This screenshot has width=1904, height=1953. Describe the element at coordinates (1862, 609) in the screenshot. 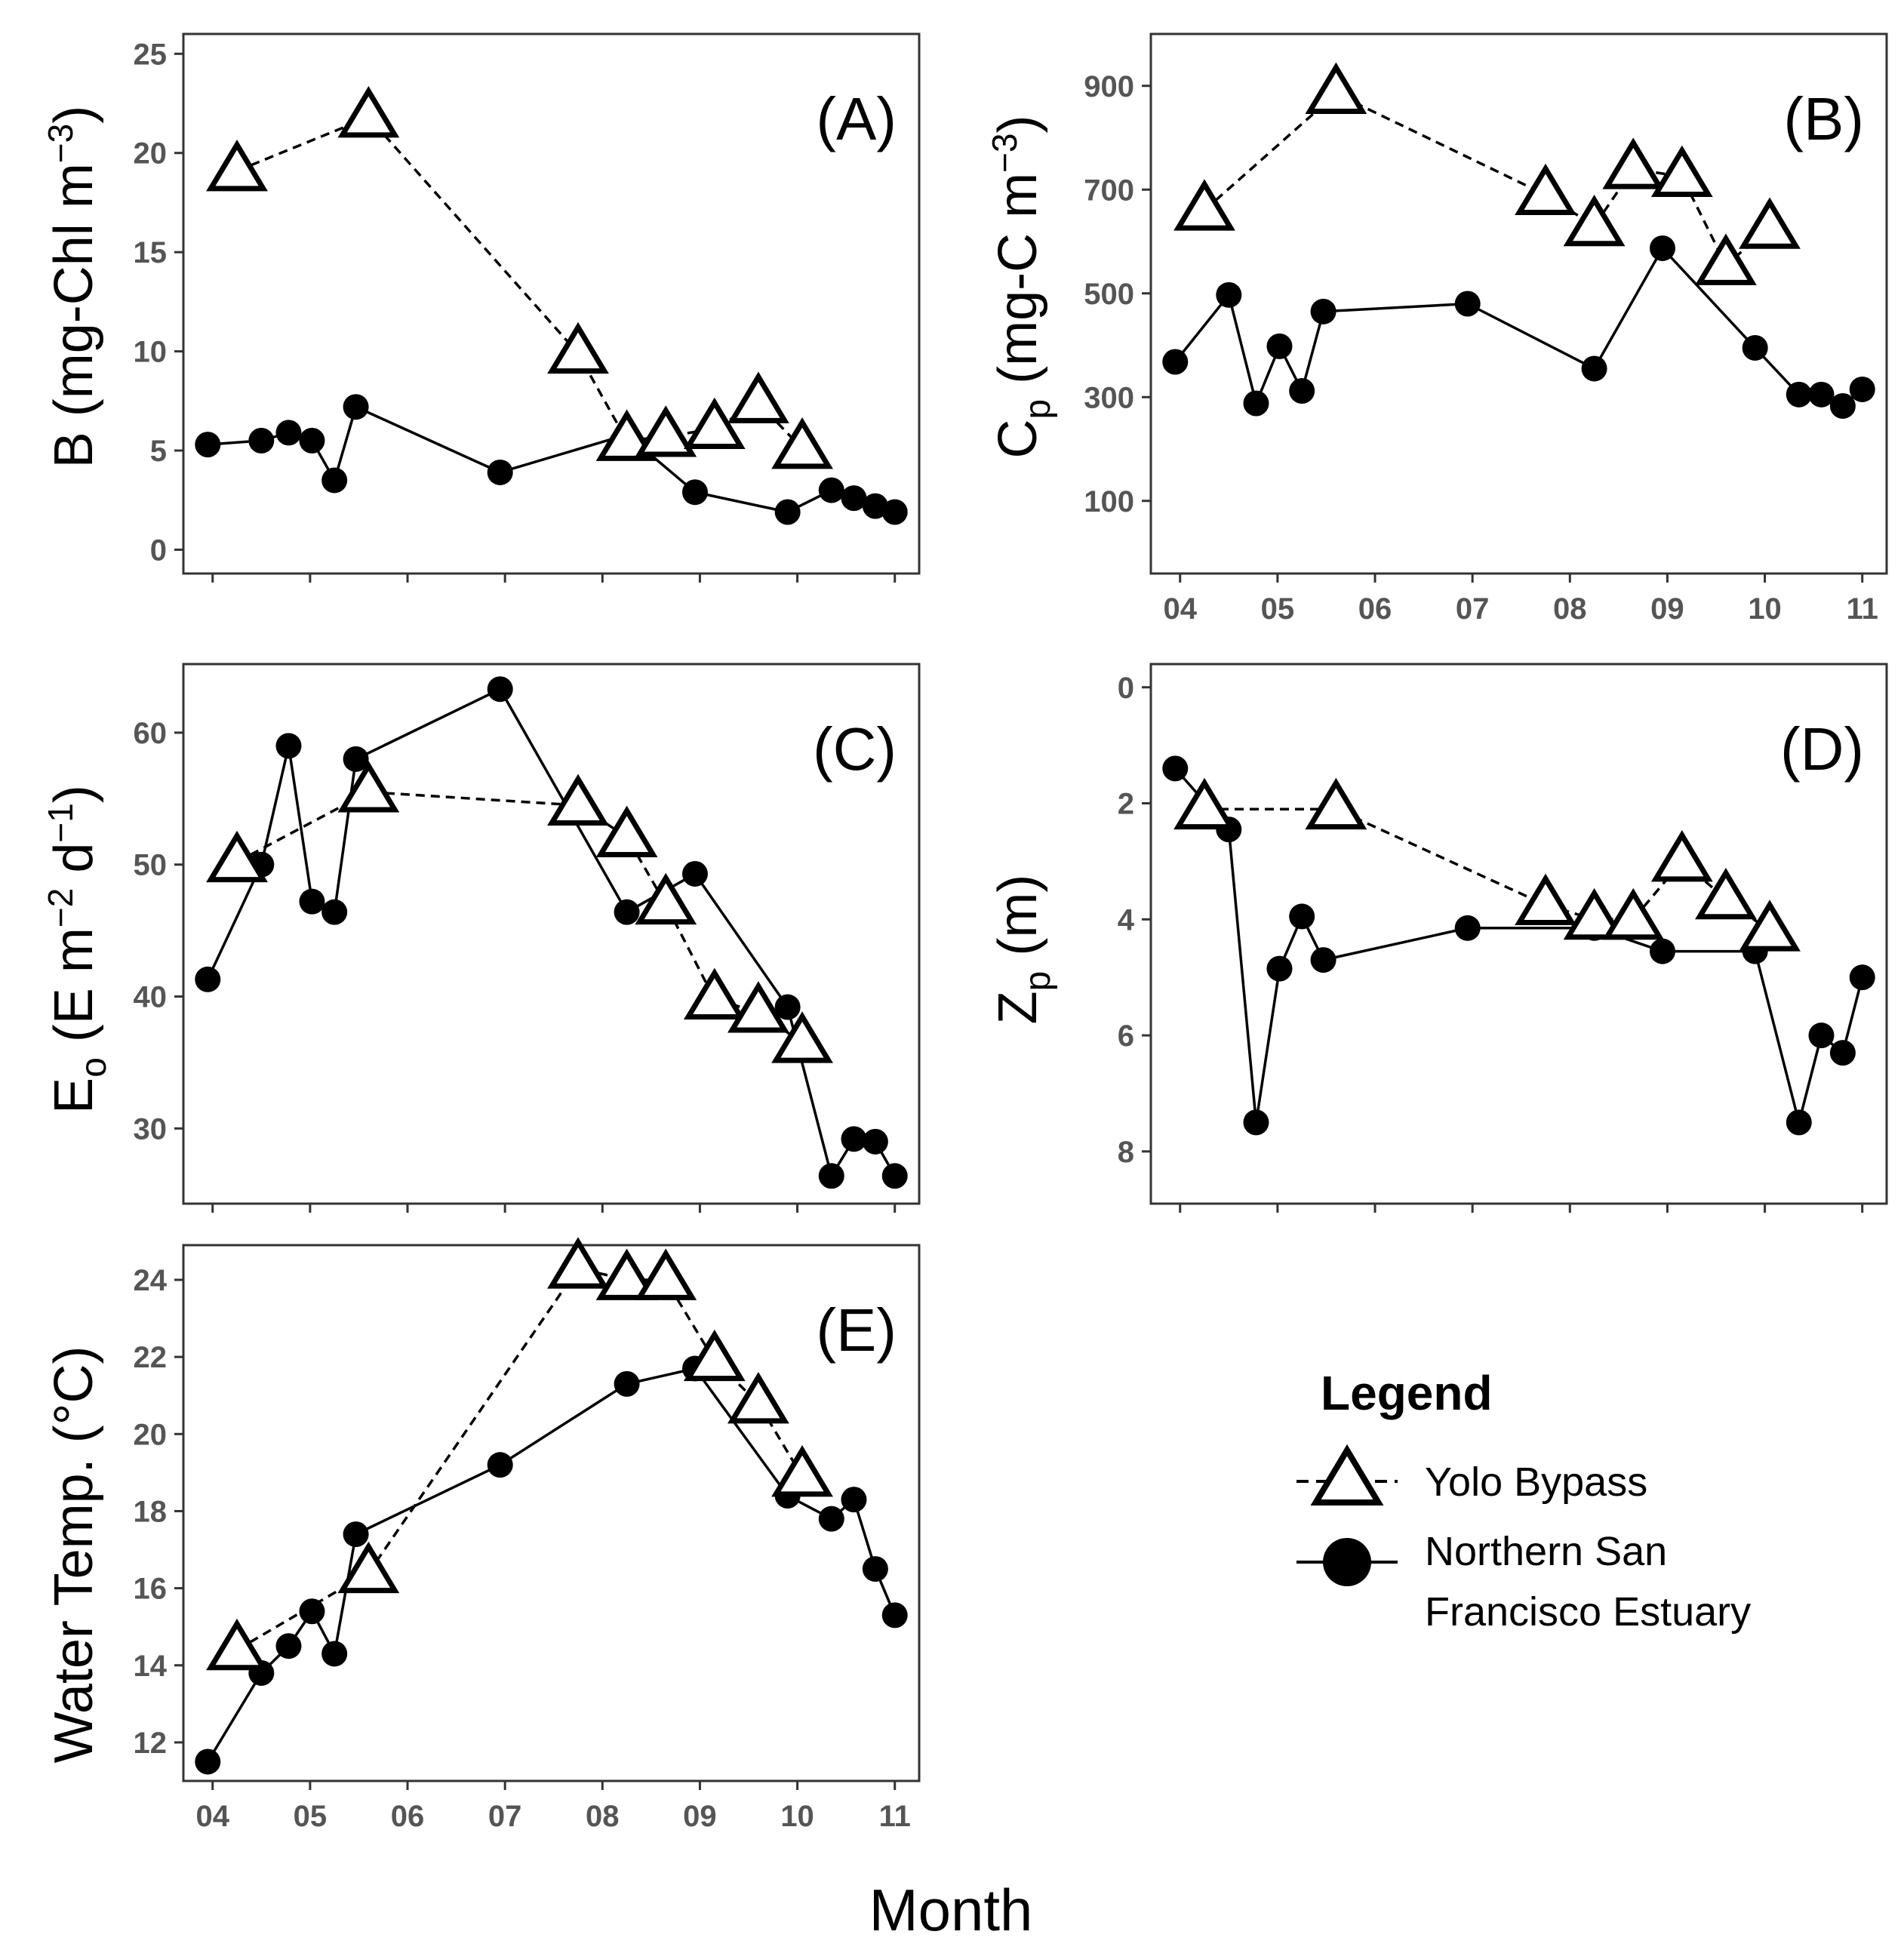

I see `panel-b-x-tick-label: 11` at that location.